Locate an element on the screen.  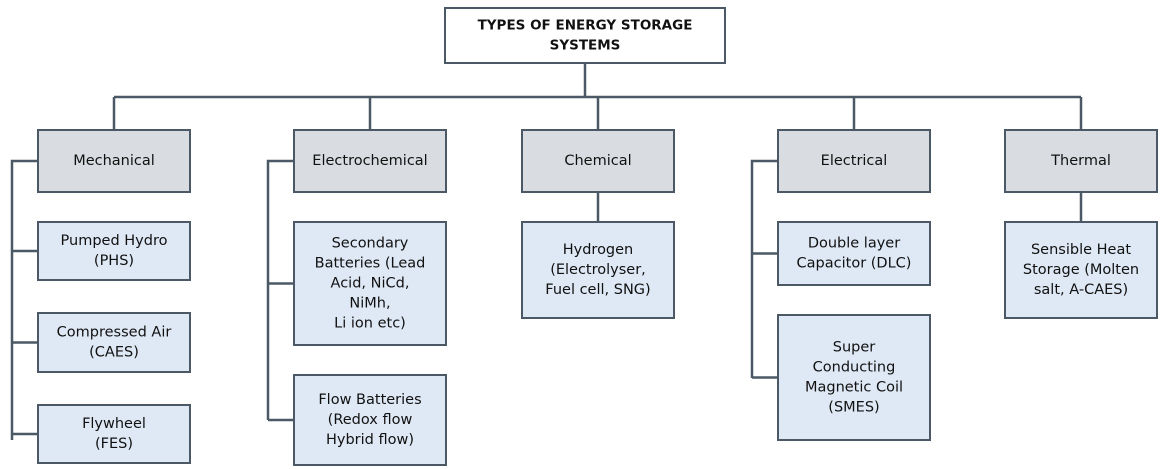
leaf-box-text: Double layer is located at coordinates (854, 244).